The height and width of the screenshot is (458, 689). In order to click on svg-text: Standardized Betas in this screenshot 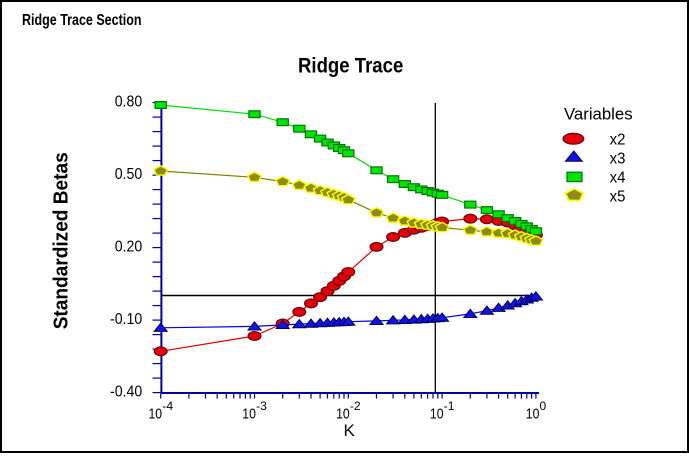, I will do `click(62, 240)`.